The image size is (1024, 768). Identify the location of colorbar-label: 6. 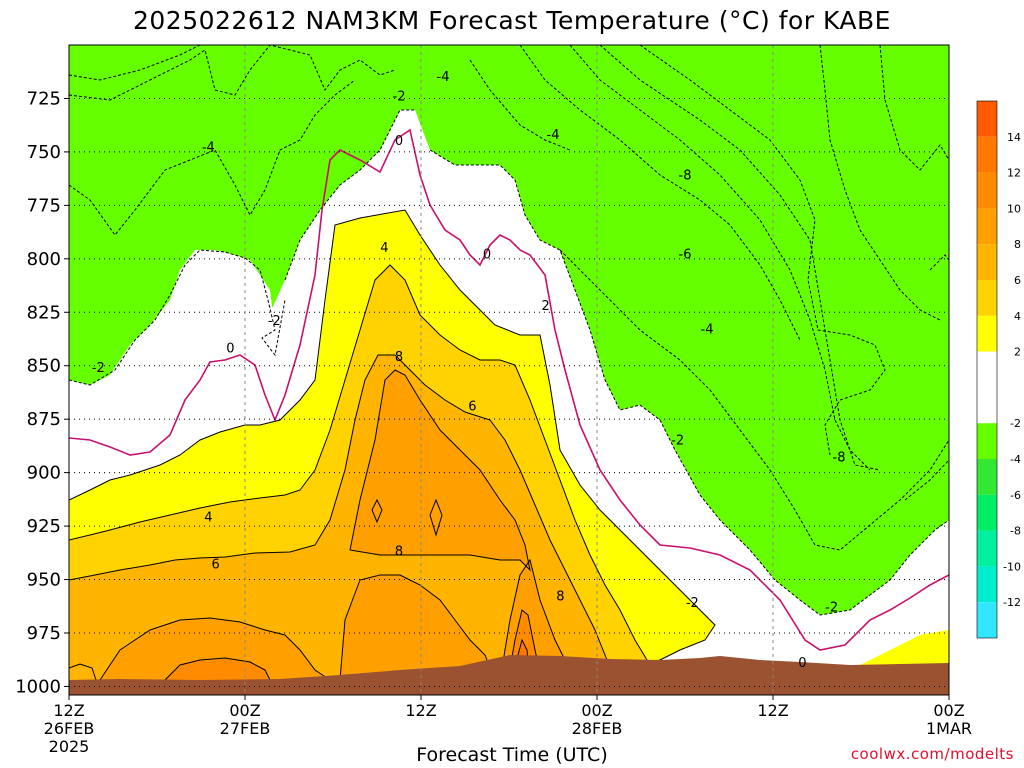
(1017, 280).